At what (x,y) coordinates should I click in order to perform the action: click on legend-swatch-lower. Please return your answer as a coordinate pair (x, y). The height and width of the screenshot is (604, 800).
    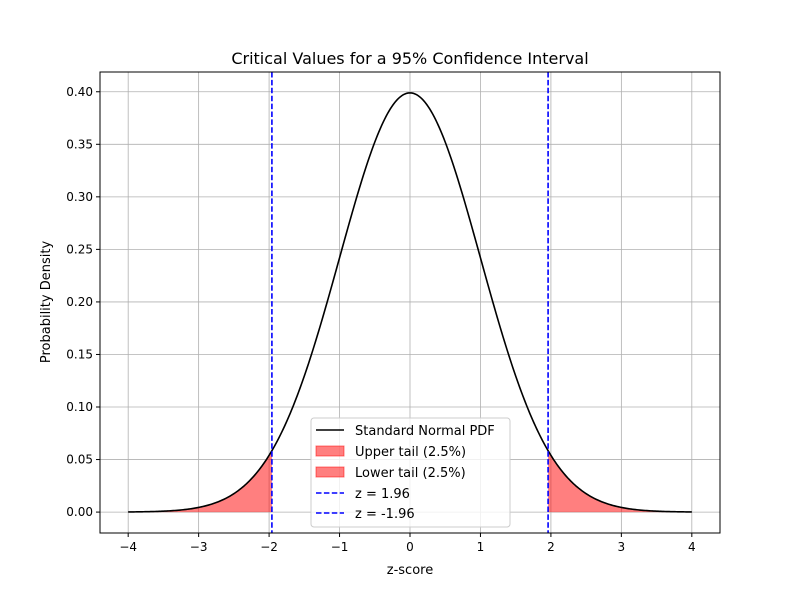
    Looking at the image, I should click on (330, 472).